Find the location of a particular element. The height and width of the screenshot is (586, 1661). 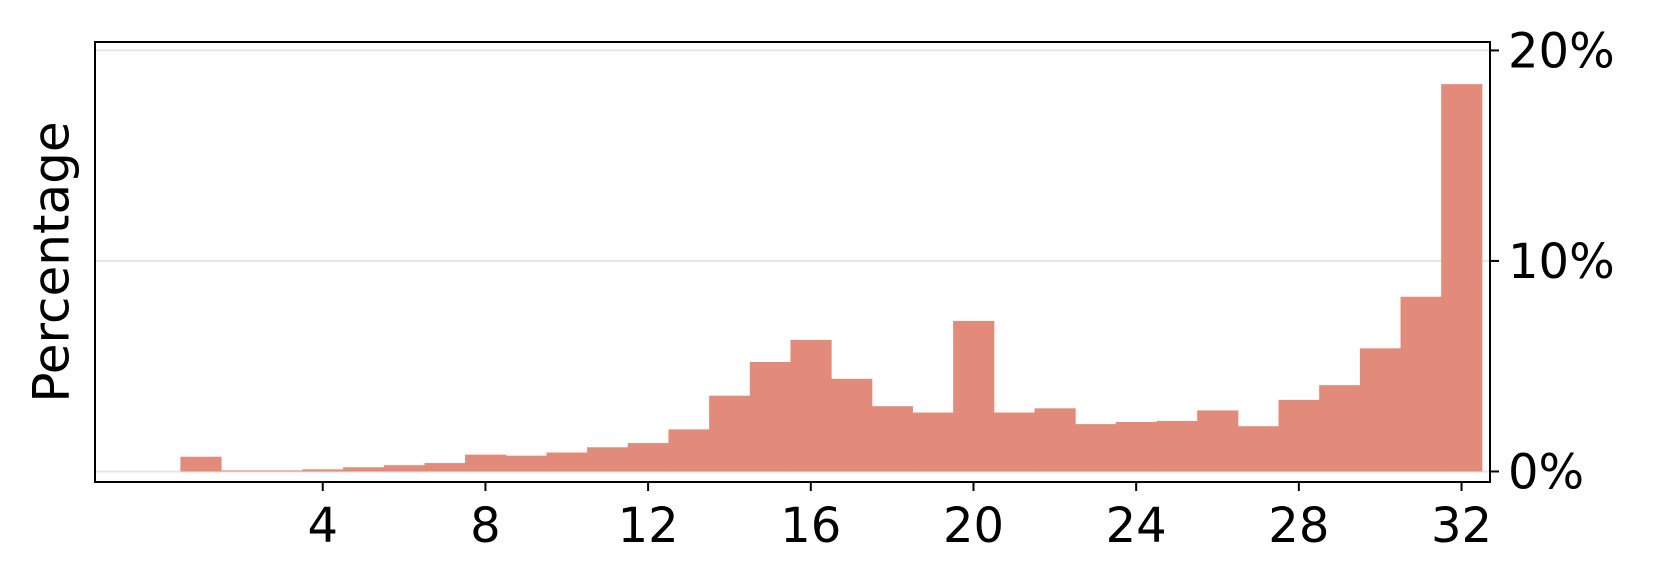

y-axis: 0% 10% 20% is located at coordinates (1552, 261).